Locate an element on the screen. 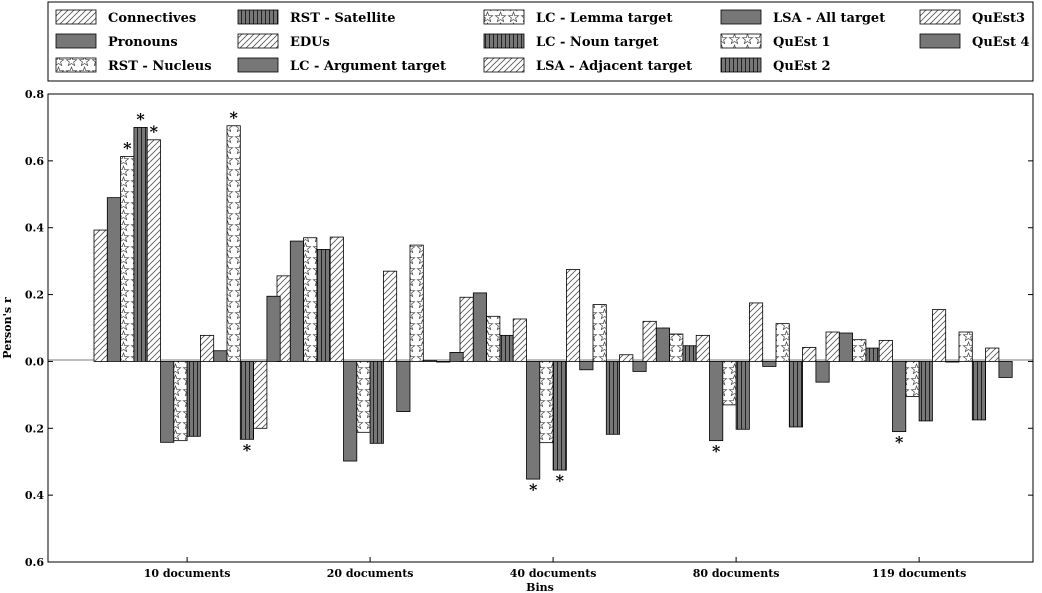  legend-item: QuEst 4 is located at coordinates (974, 41).